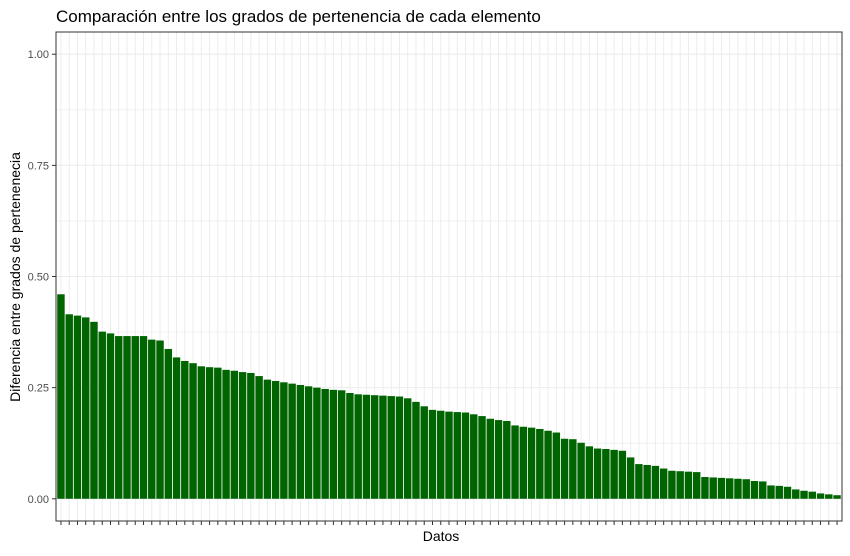 The image size is (850, 556). Describe the element at coordinates (15, 277) in the screenshot. I see `y-axis-title: Diferencia entre grados de pertenenecia` at that location.